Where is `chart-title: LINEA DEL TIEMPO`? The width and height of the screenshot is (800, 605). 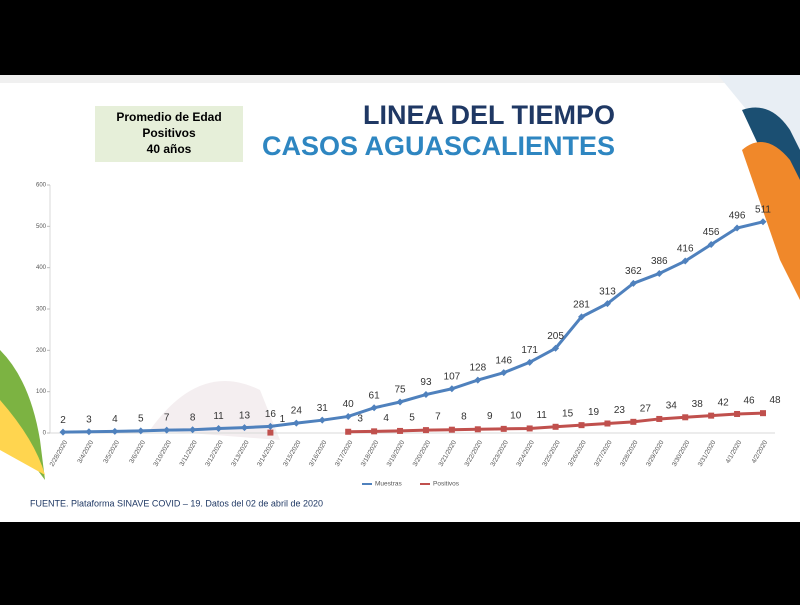
chart-title: LINEA DEL TIEMPO is located at coordinates (489, 115).